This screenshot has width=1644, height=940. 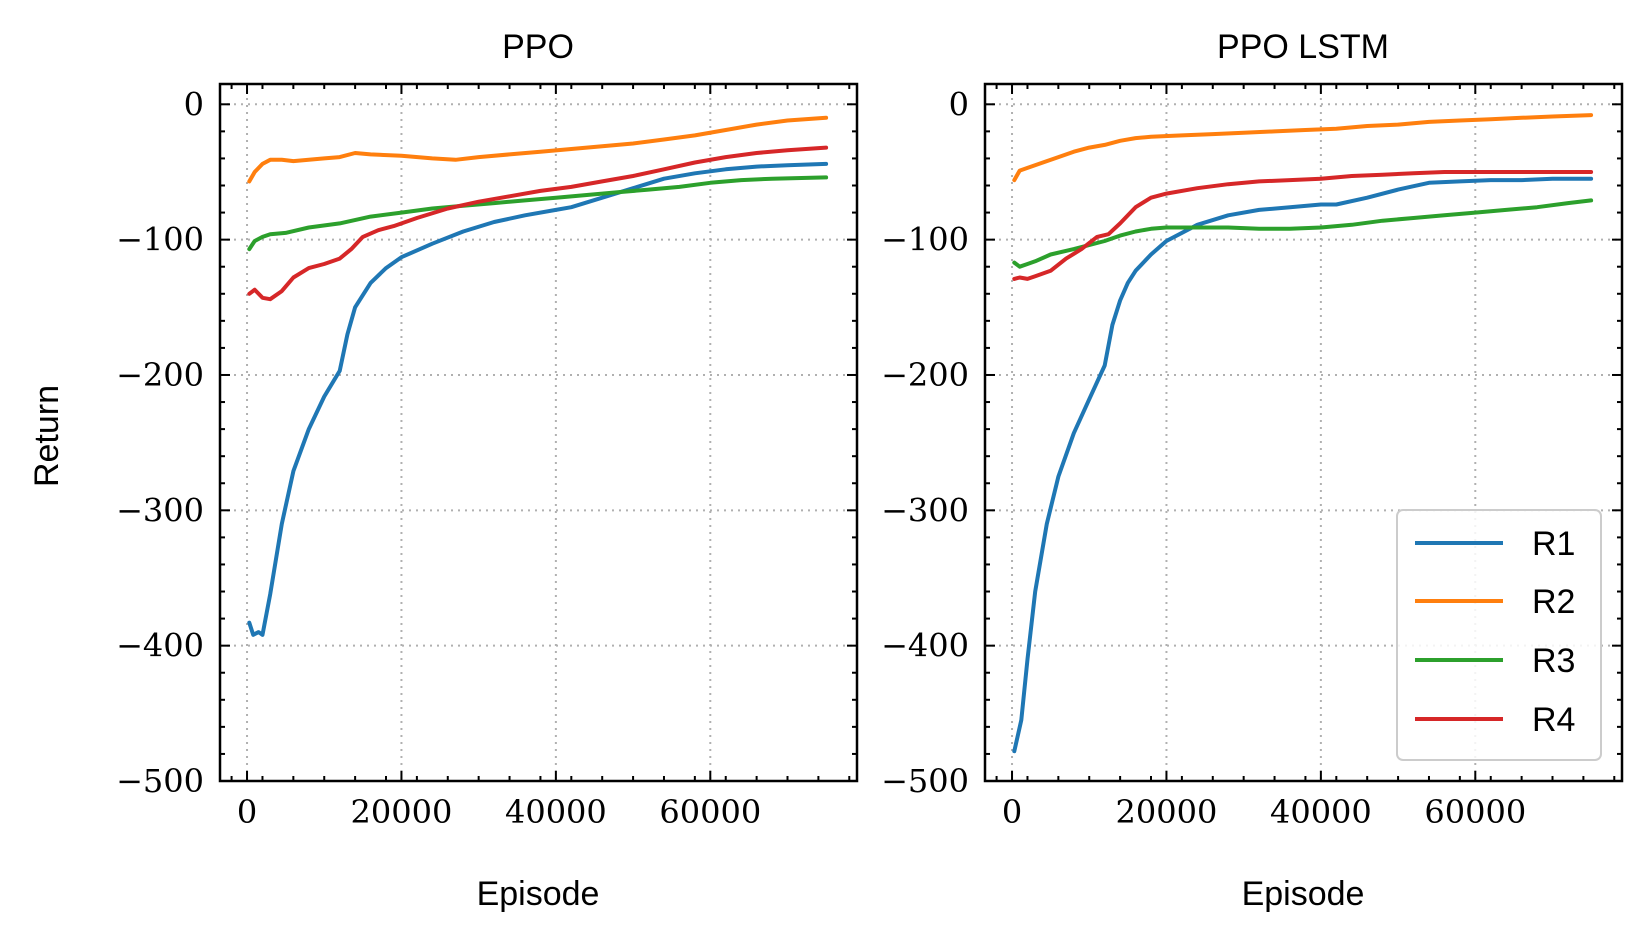 I want to click on legend-label-r1: R1, so click(x=1553, y=544).